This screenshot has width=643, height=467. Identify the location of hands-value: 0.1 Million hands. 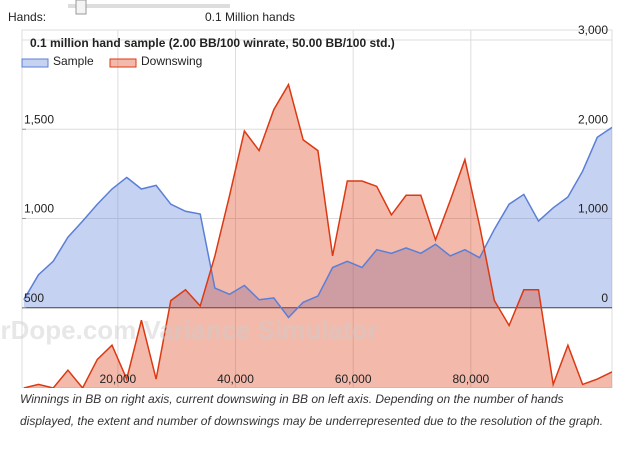
(250, 17).